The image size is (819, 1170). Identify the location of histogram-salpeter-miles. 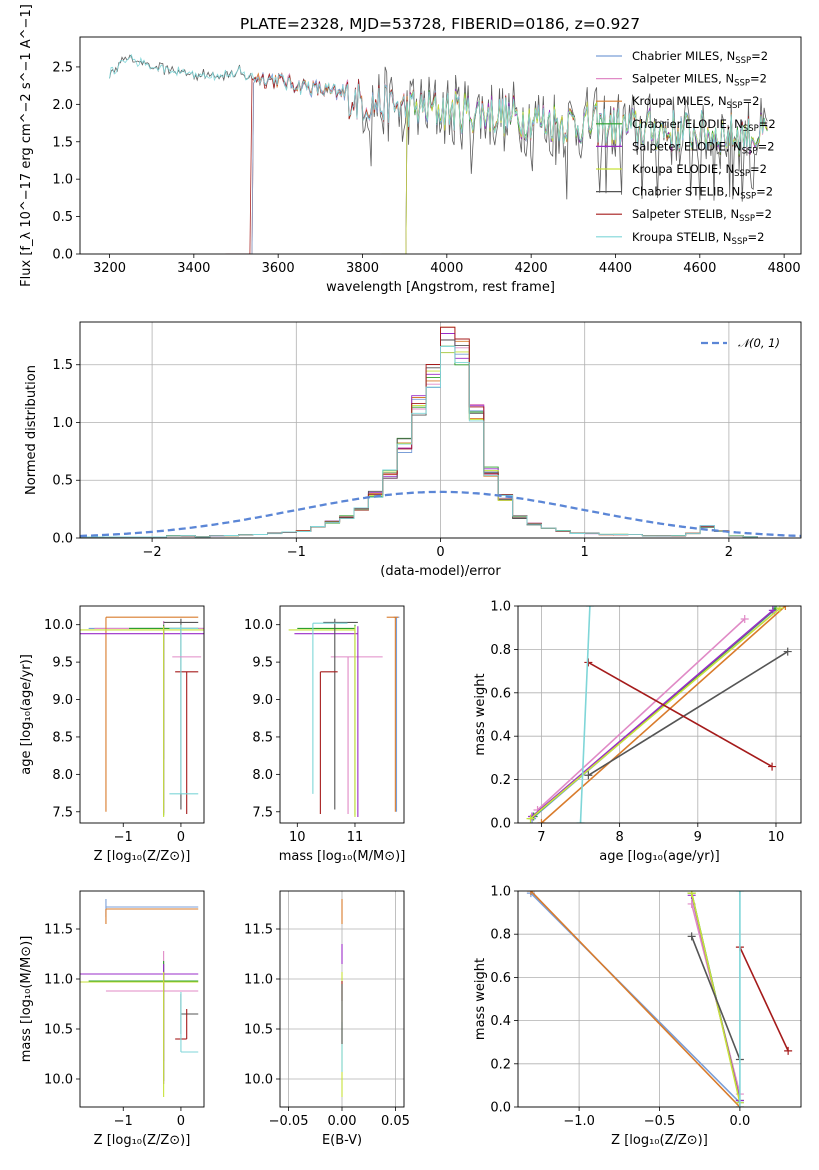
(419, 438).